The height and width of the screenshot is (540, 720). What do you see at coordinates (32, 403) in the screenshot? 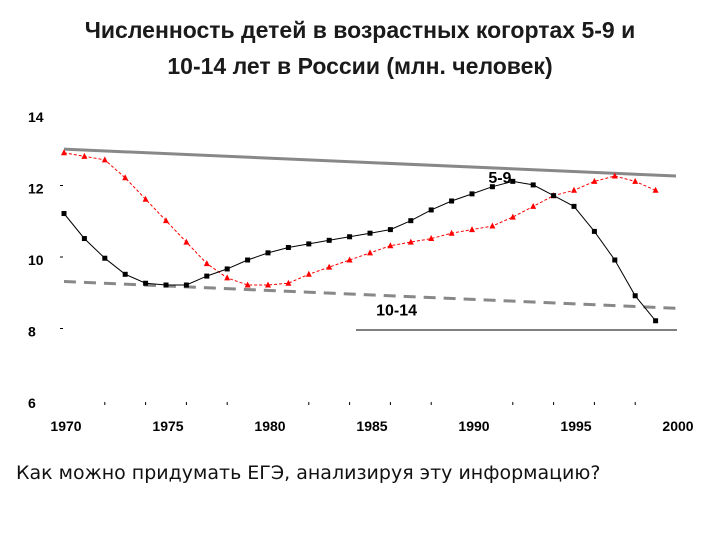
I see `y-tick-label: 6` at bounding box center [32, 403].